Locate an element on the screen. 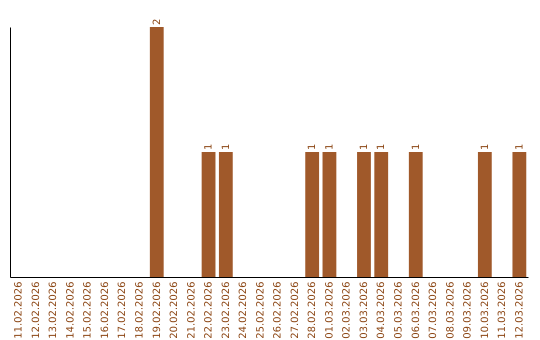  x-tick-label: 12.03.2026 is located at coordinates (520, 310).